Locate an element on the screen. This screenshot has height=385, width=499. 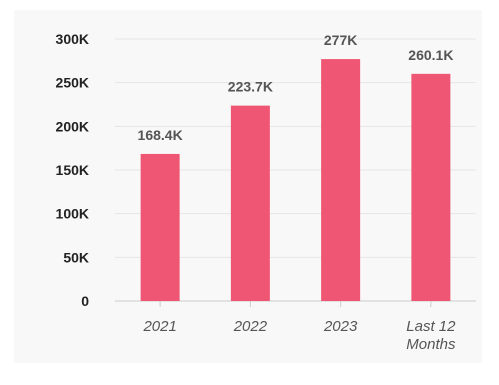
x-tick-label: Months is located at coordinates (431, 344).